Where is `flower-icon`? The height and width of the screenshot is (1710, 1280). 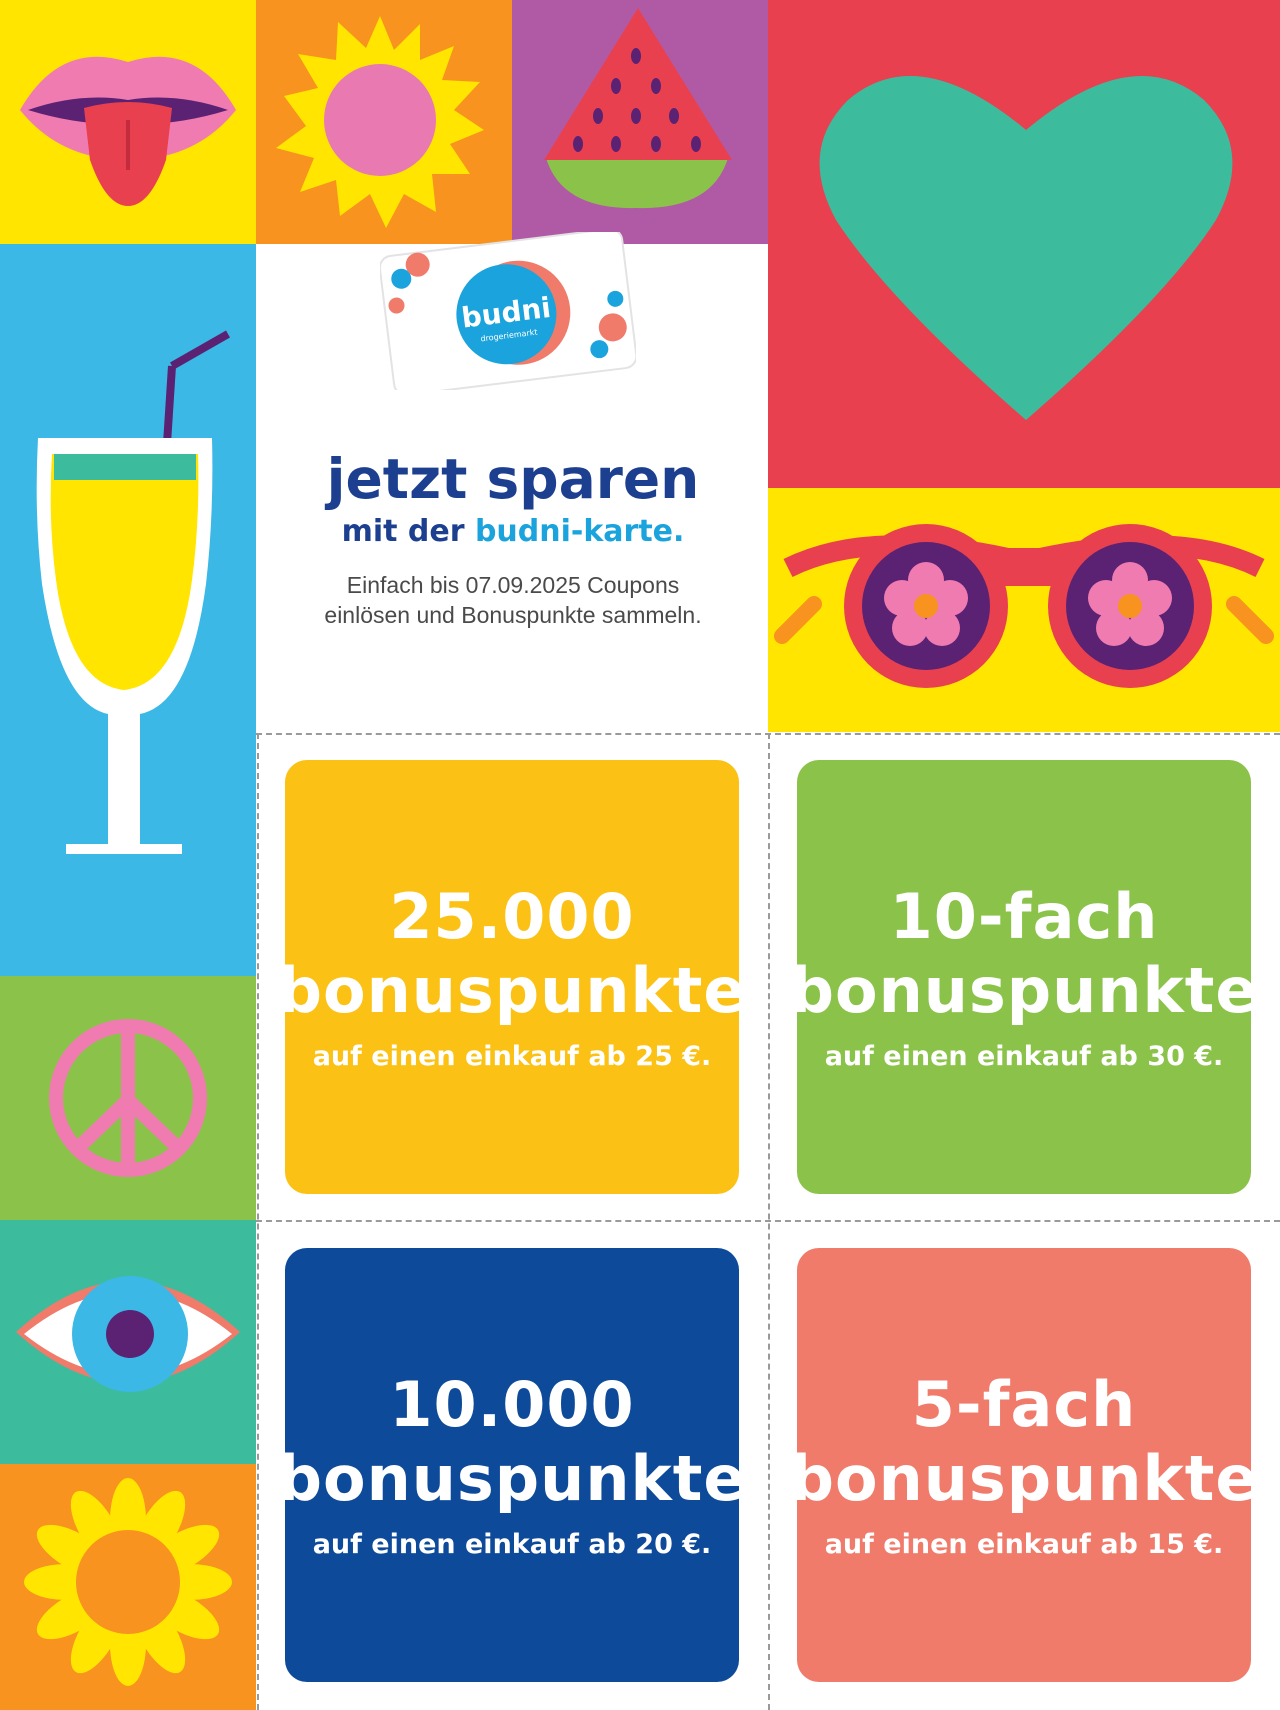
flower-icon is located at coordinates (128, 1582).